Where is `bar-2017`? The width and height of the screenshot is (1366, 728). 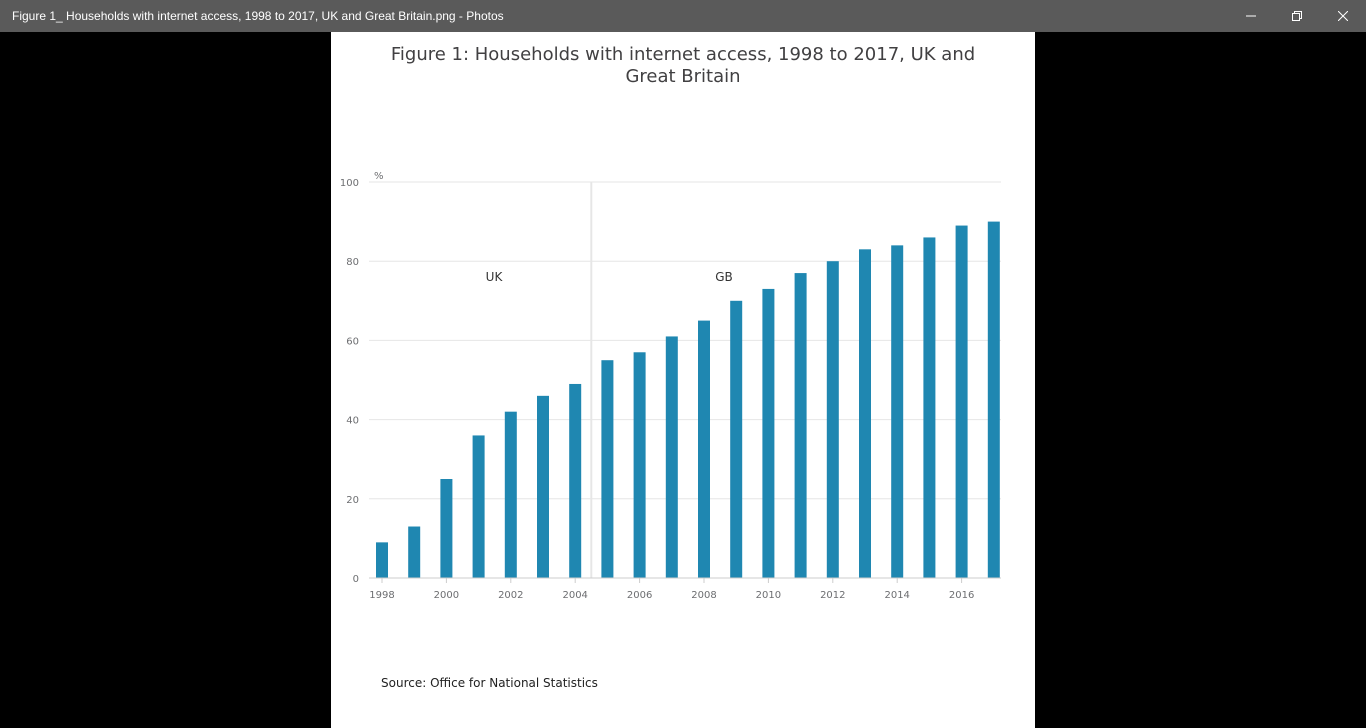
bar-2017 is located at coordinates (993, 399).